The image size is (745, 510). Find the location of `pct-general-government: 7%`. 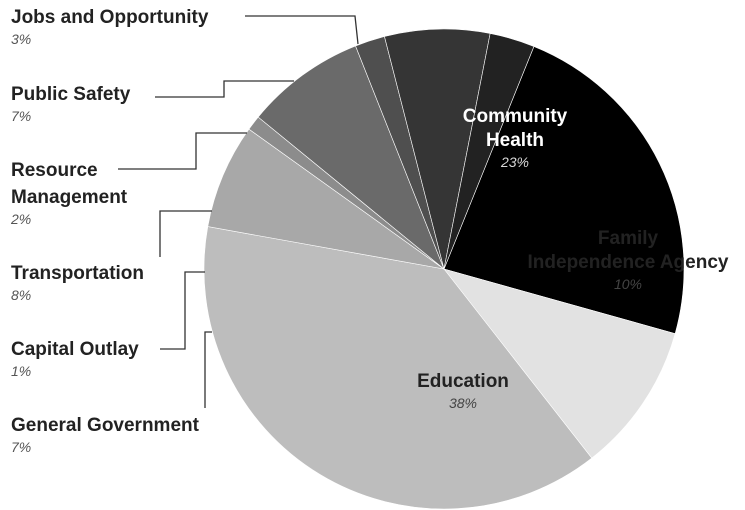

pct-general-government: 7% is located at coordinates (21, 447).